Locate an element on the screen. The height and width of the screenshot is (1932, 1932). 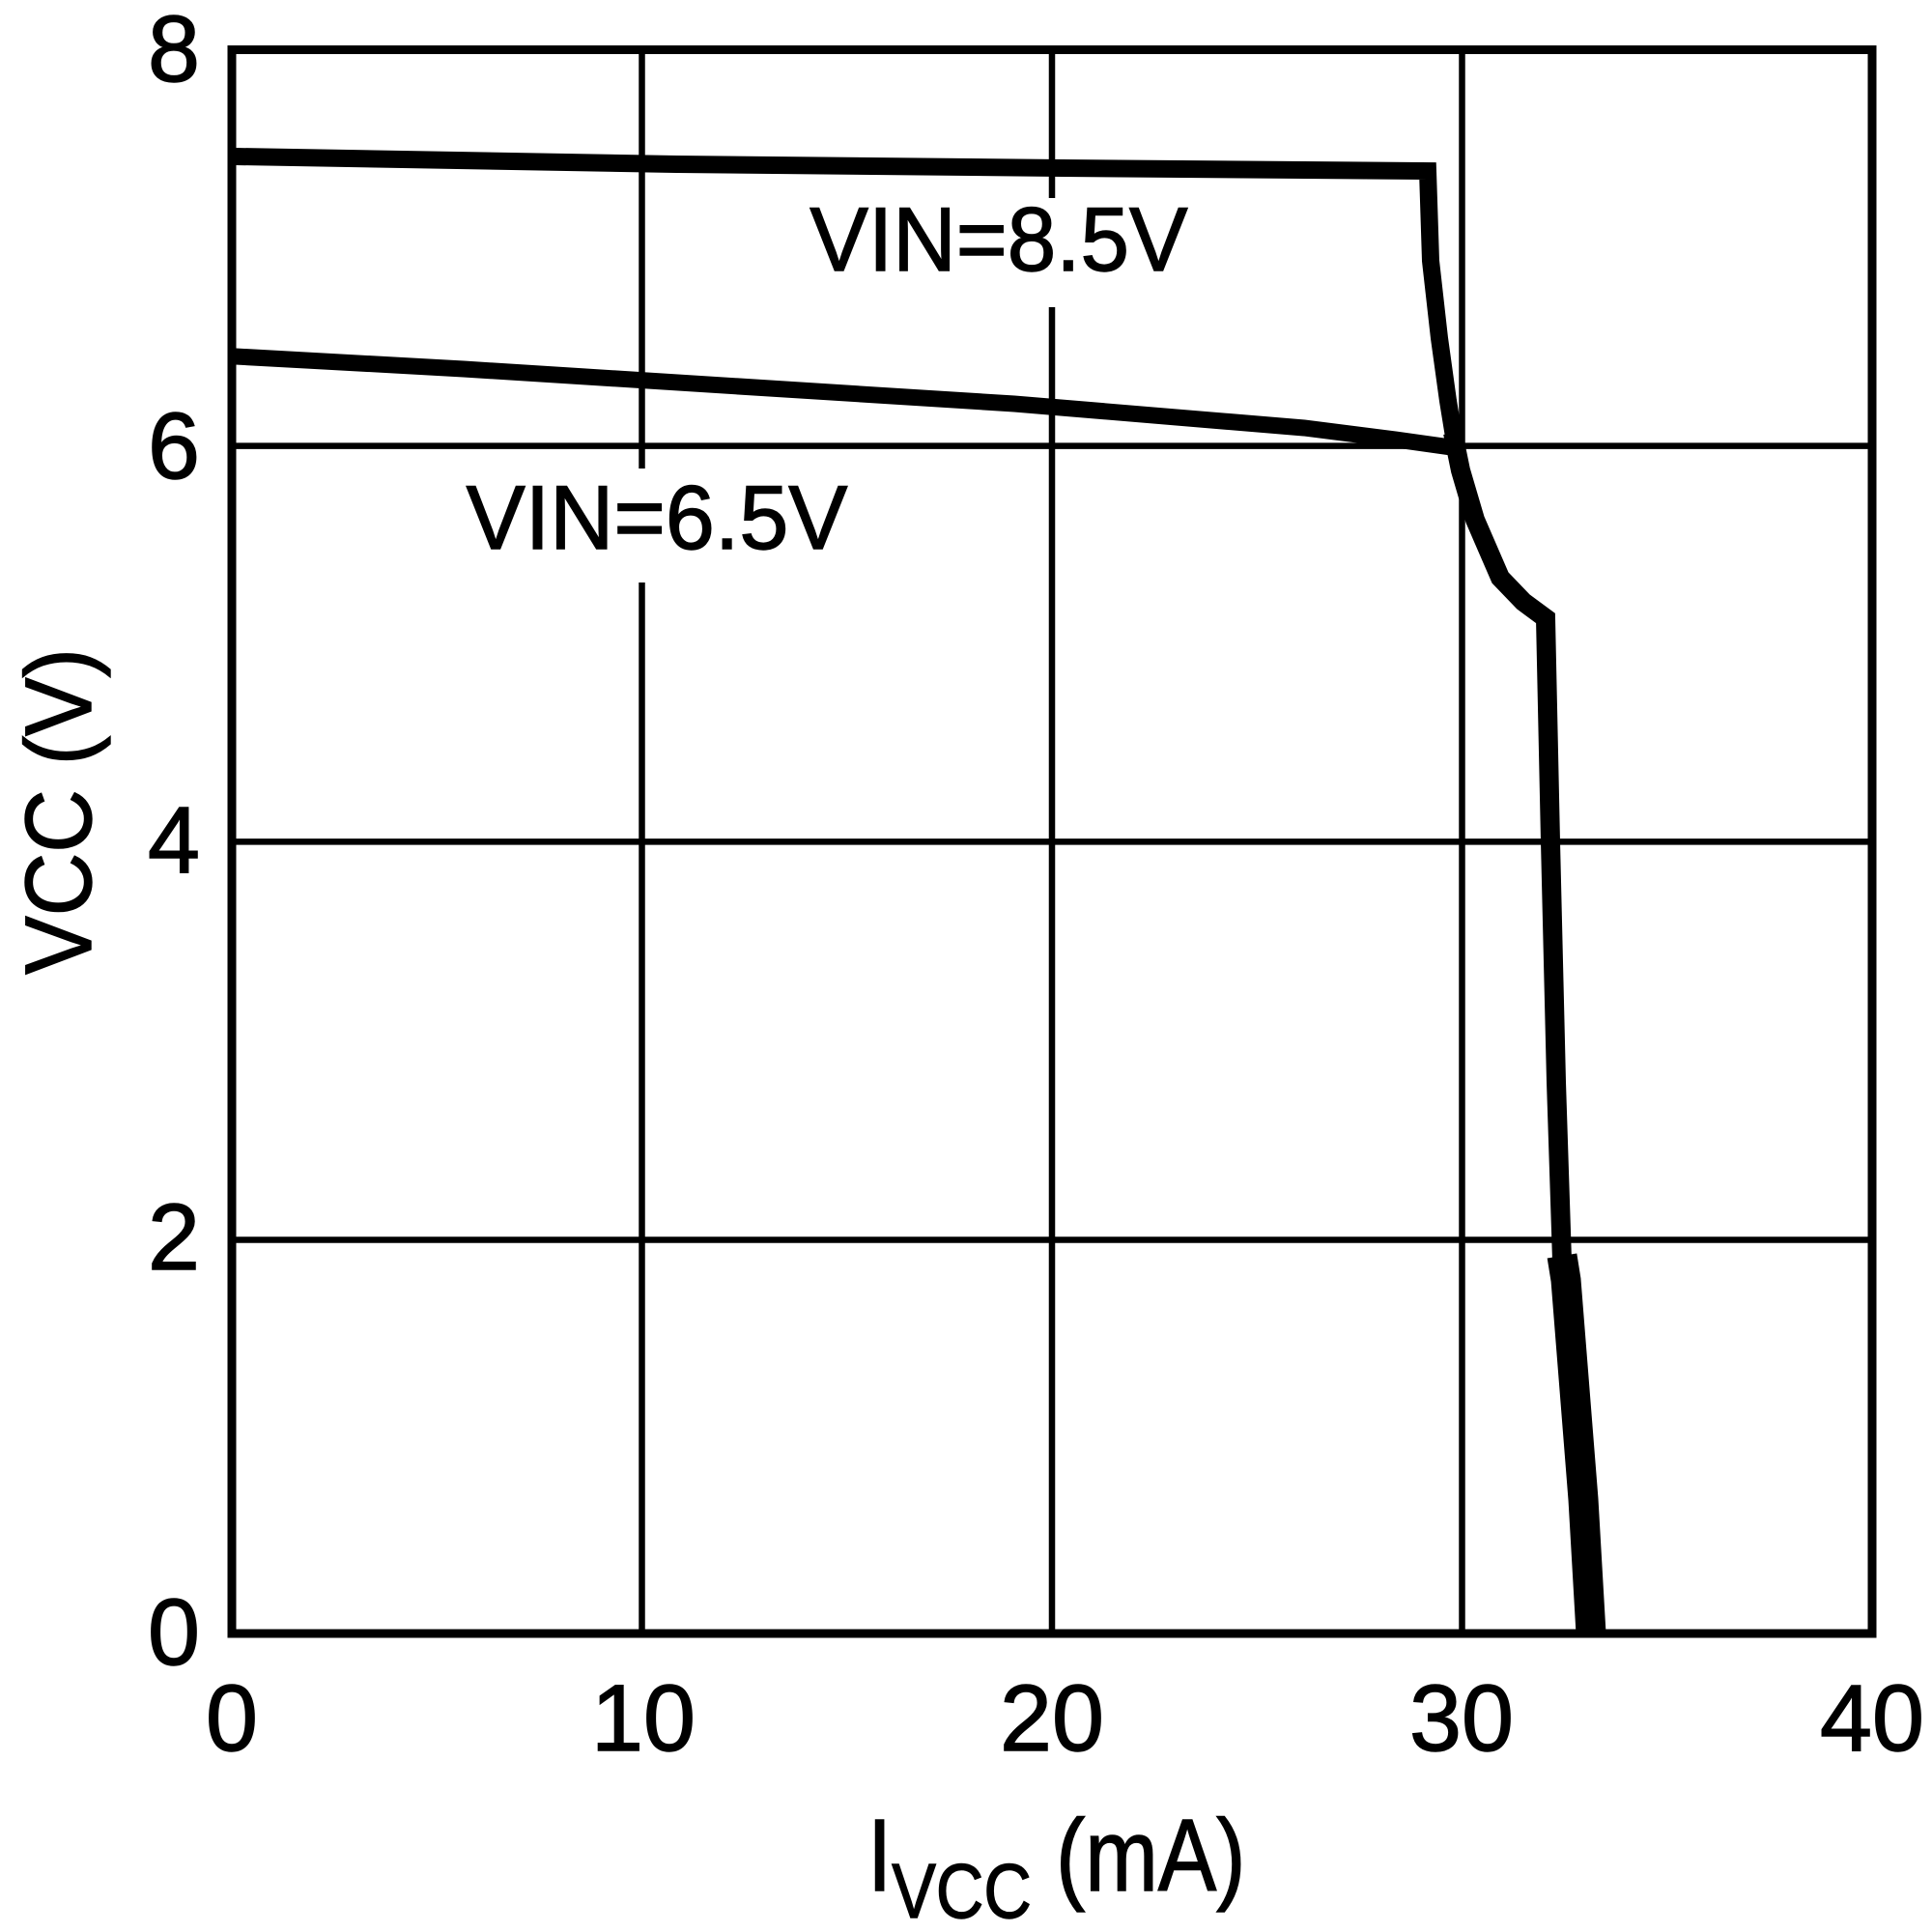
svg-text: VCC (V) is located at coordinates (58, 811).